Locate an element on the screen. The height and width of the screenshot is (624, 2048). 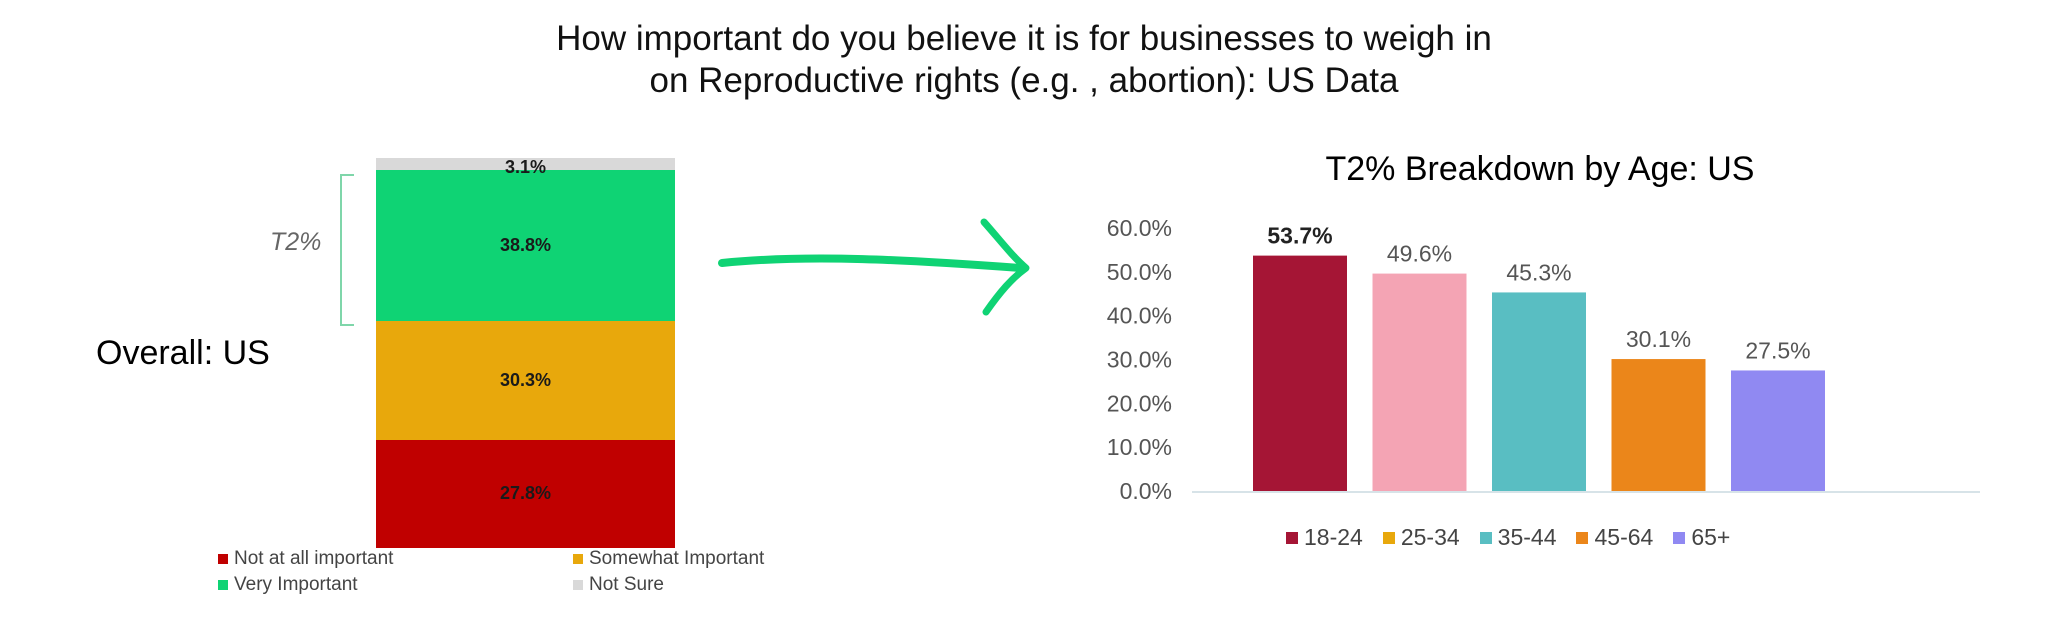
legend-label: 25-34 is located at coordinates (1430, 537).